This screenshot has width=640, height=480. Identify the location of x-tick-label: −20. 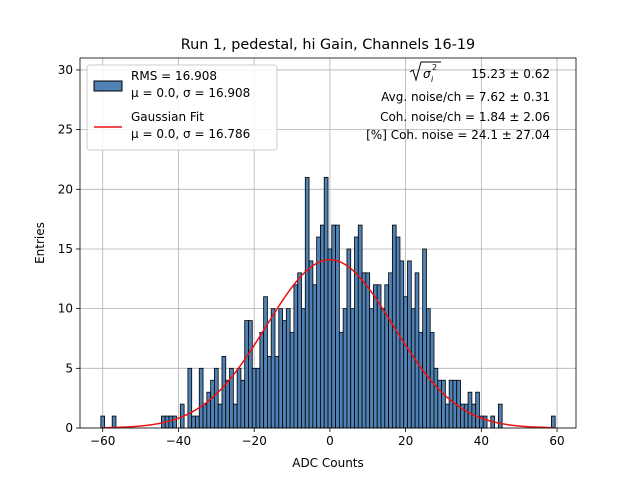
(254, 441).